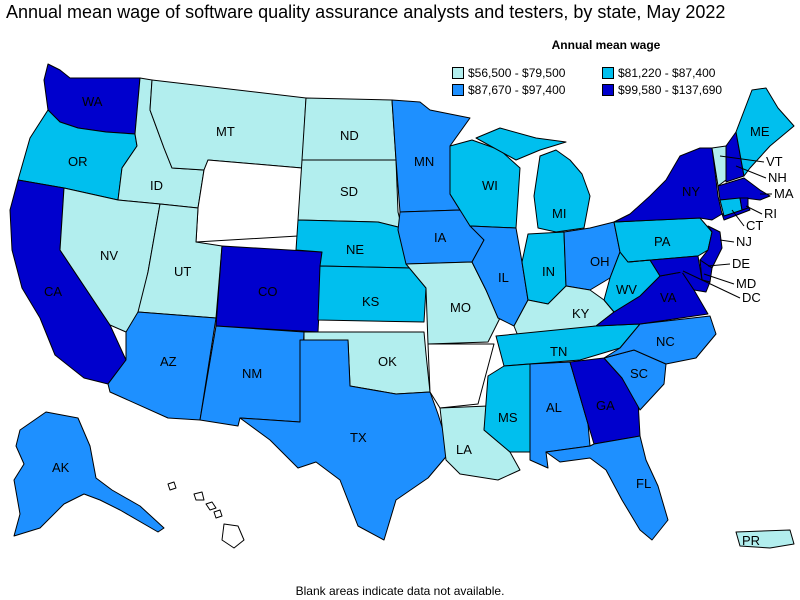  I want to click on legend-item-4: $99,580 - $137,690, so click(677, 90).